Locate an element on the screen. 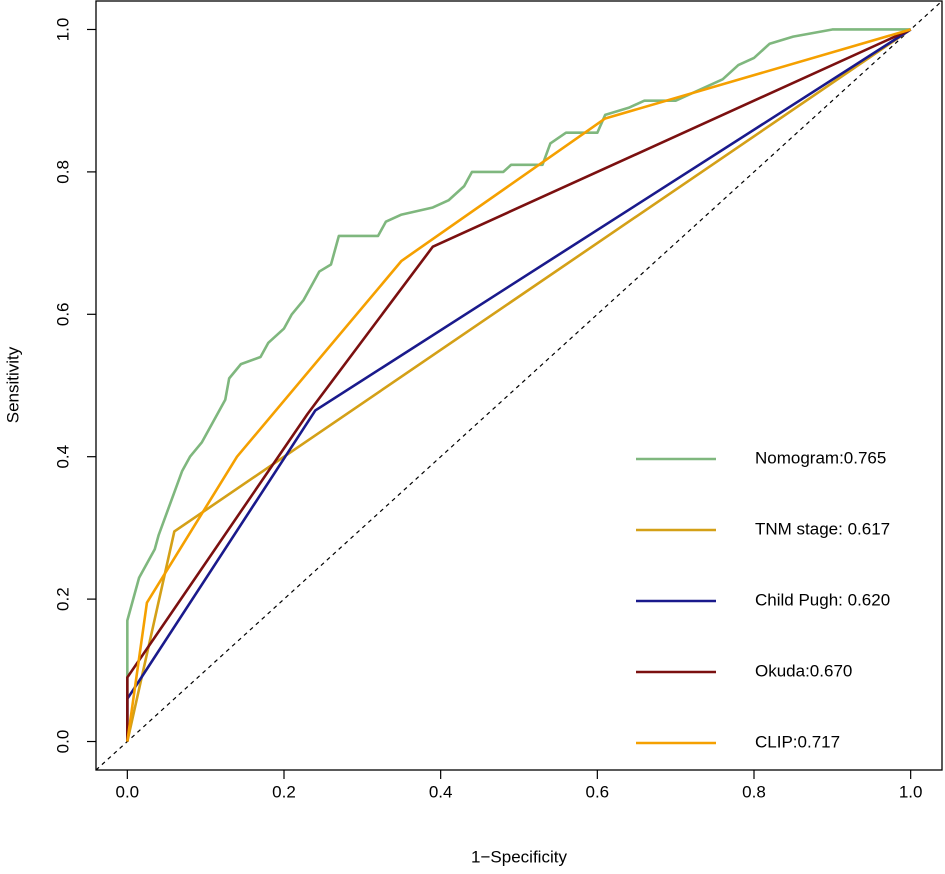 Image resolution: width=945 pixels, height=874 pixels. y-tick-label: 0.8 is located at coordinates (62, 172).